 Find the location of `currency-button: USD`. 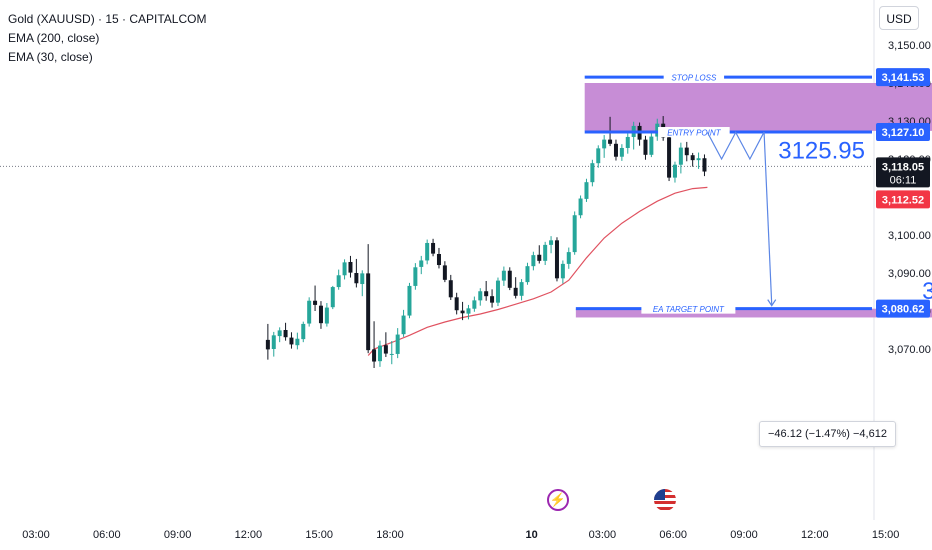

currency-button: USD is located at coordinates (899, 18).